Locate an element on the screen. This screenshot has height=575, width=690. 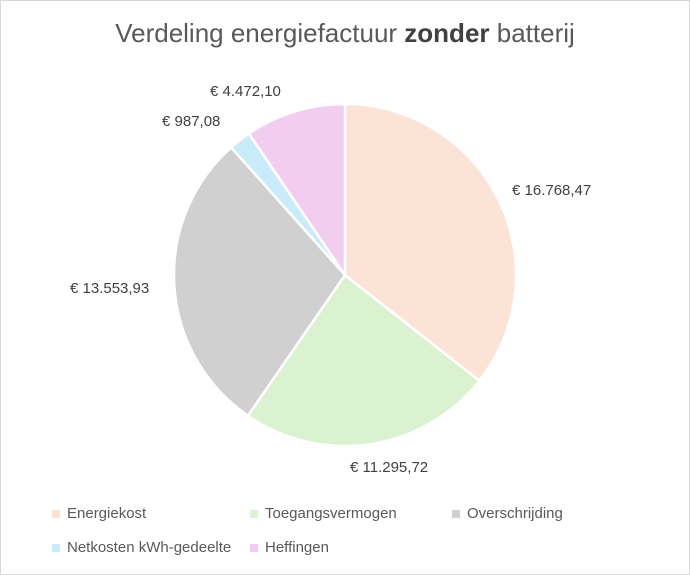
slice-heffingen is located at coordinates (297, 189).